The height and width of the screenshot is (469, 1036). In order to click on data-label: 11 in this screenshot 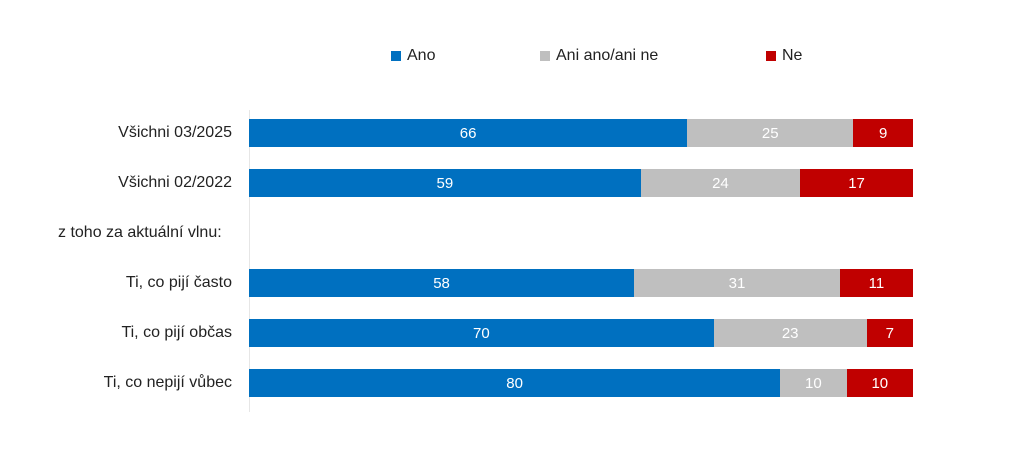, I will do `click(876, 283)`.